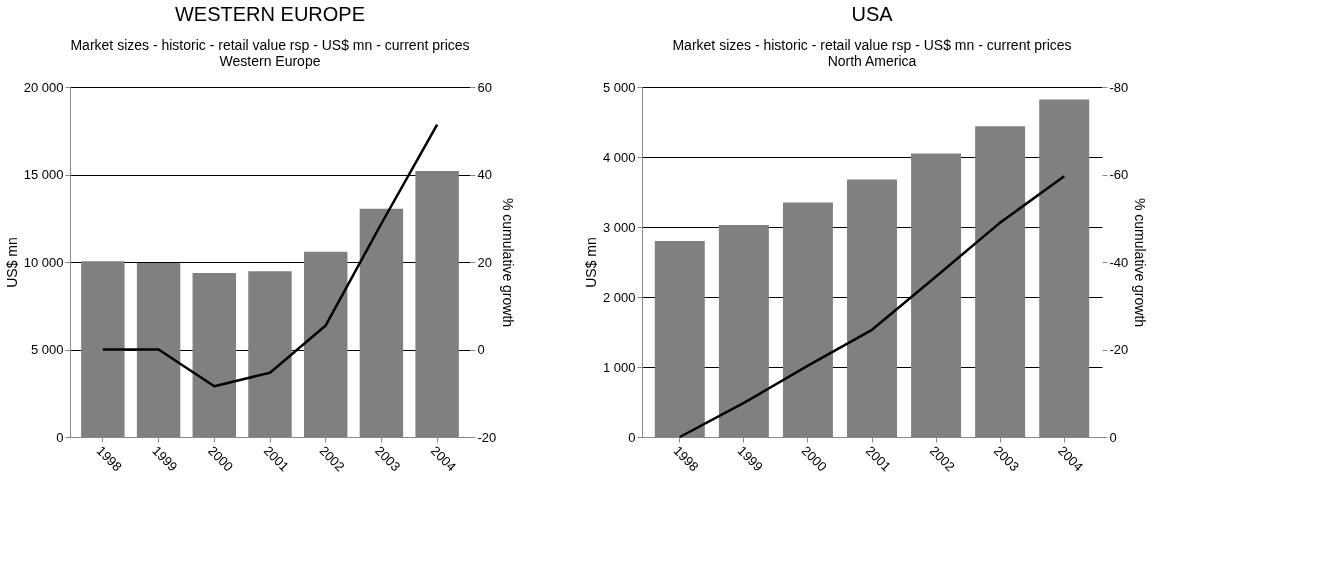 The width and height of the screenshot is (1329, 570). Describe the element at coordinates (619, 157) in the screenshot. I see `y-tick-label: 4 000` at that location.